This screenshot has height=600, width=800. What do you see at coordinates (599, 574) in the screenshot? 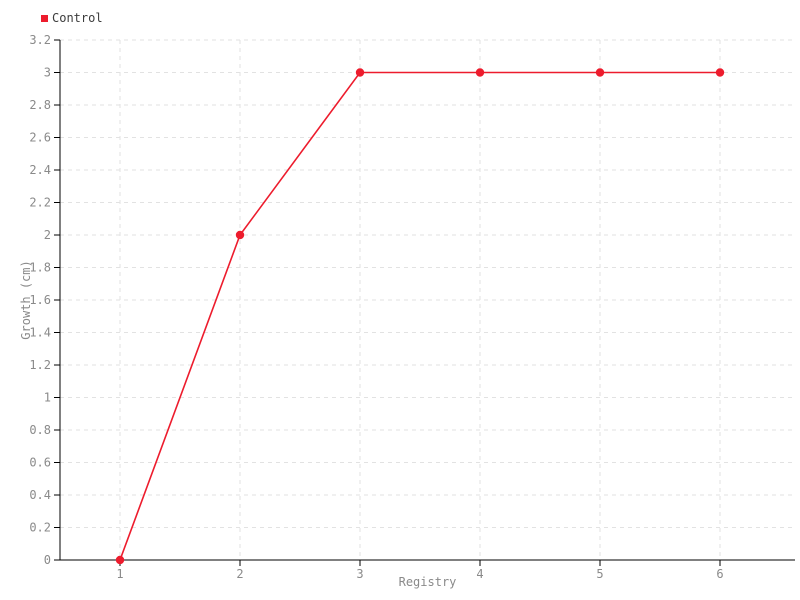
I see `x-tick-label: 5` at bounding box center [599, 574].